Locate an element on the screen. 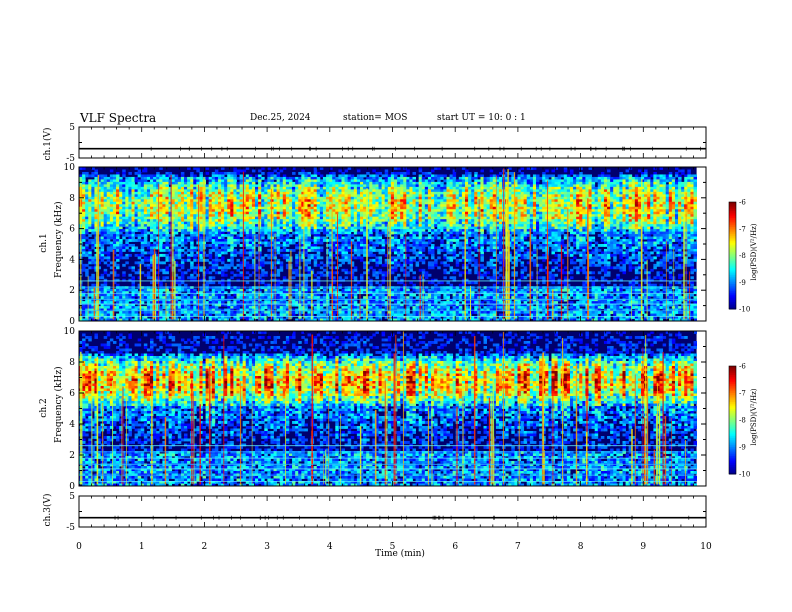 The height and width of the screenshot is (612, 792). xtick-label: 1 is located at coordinates (142, 547).